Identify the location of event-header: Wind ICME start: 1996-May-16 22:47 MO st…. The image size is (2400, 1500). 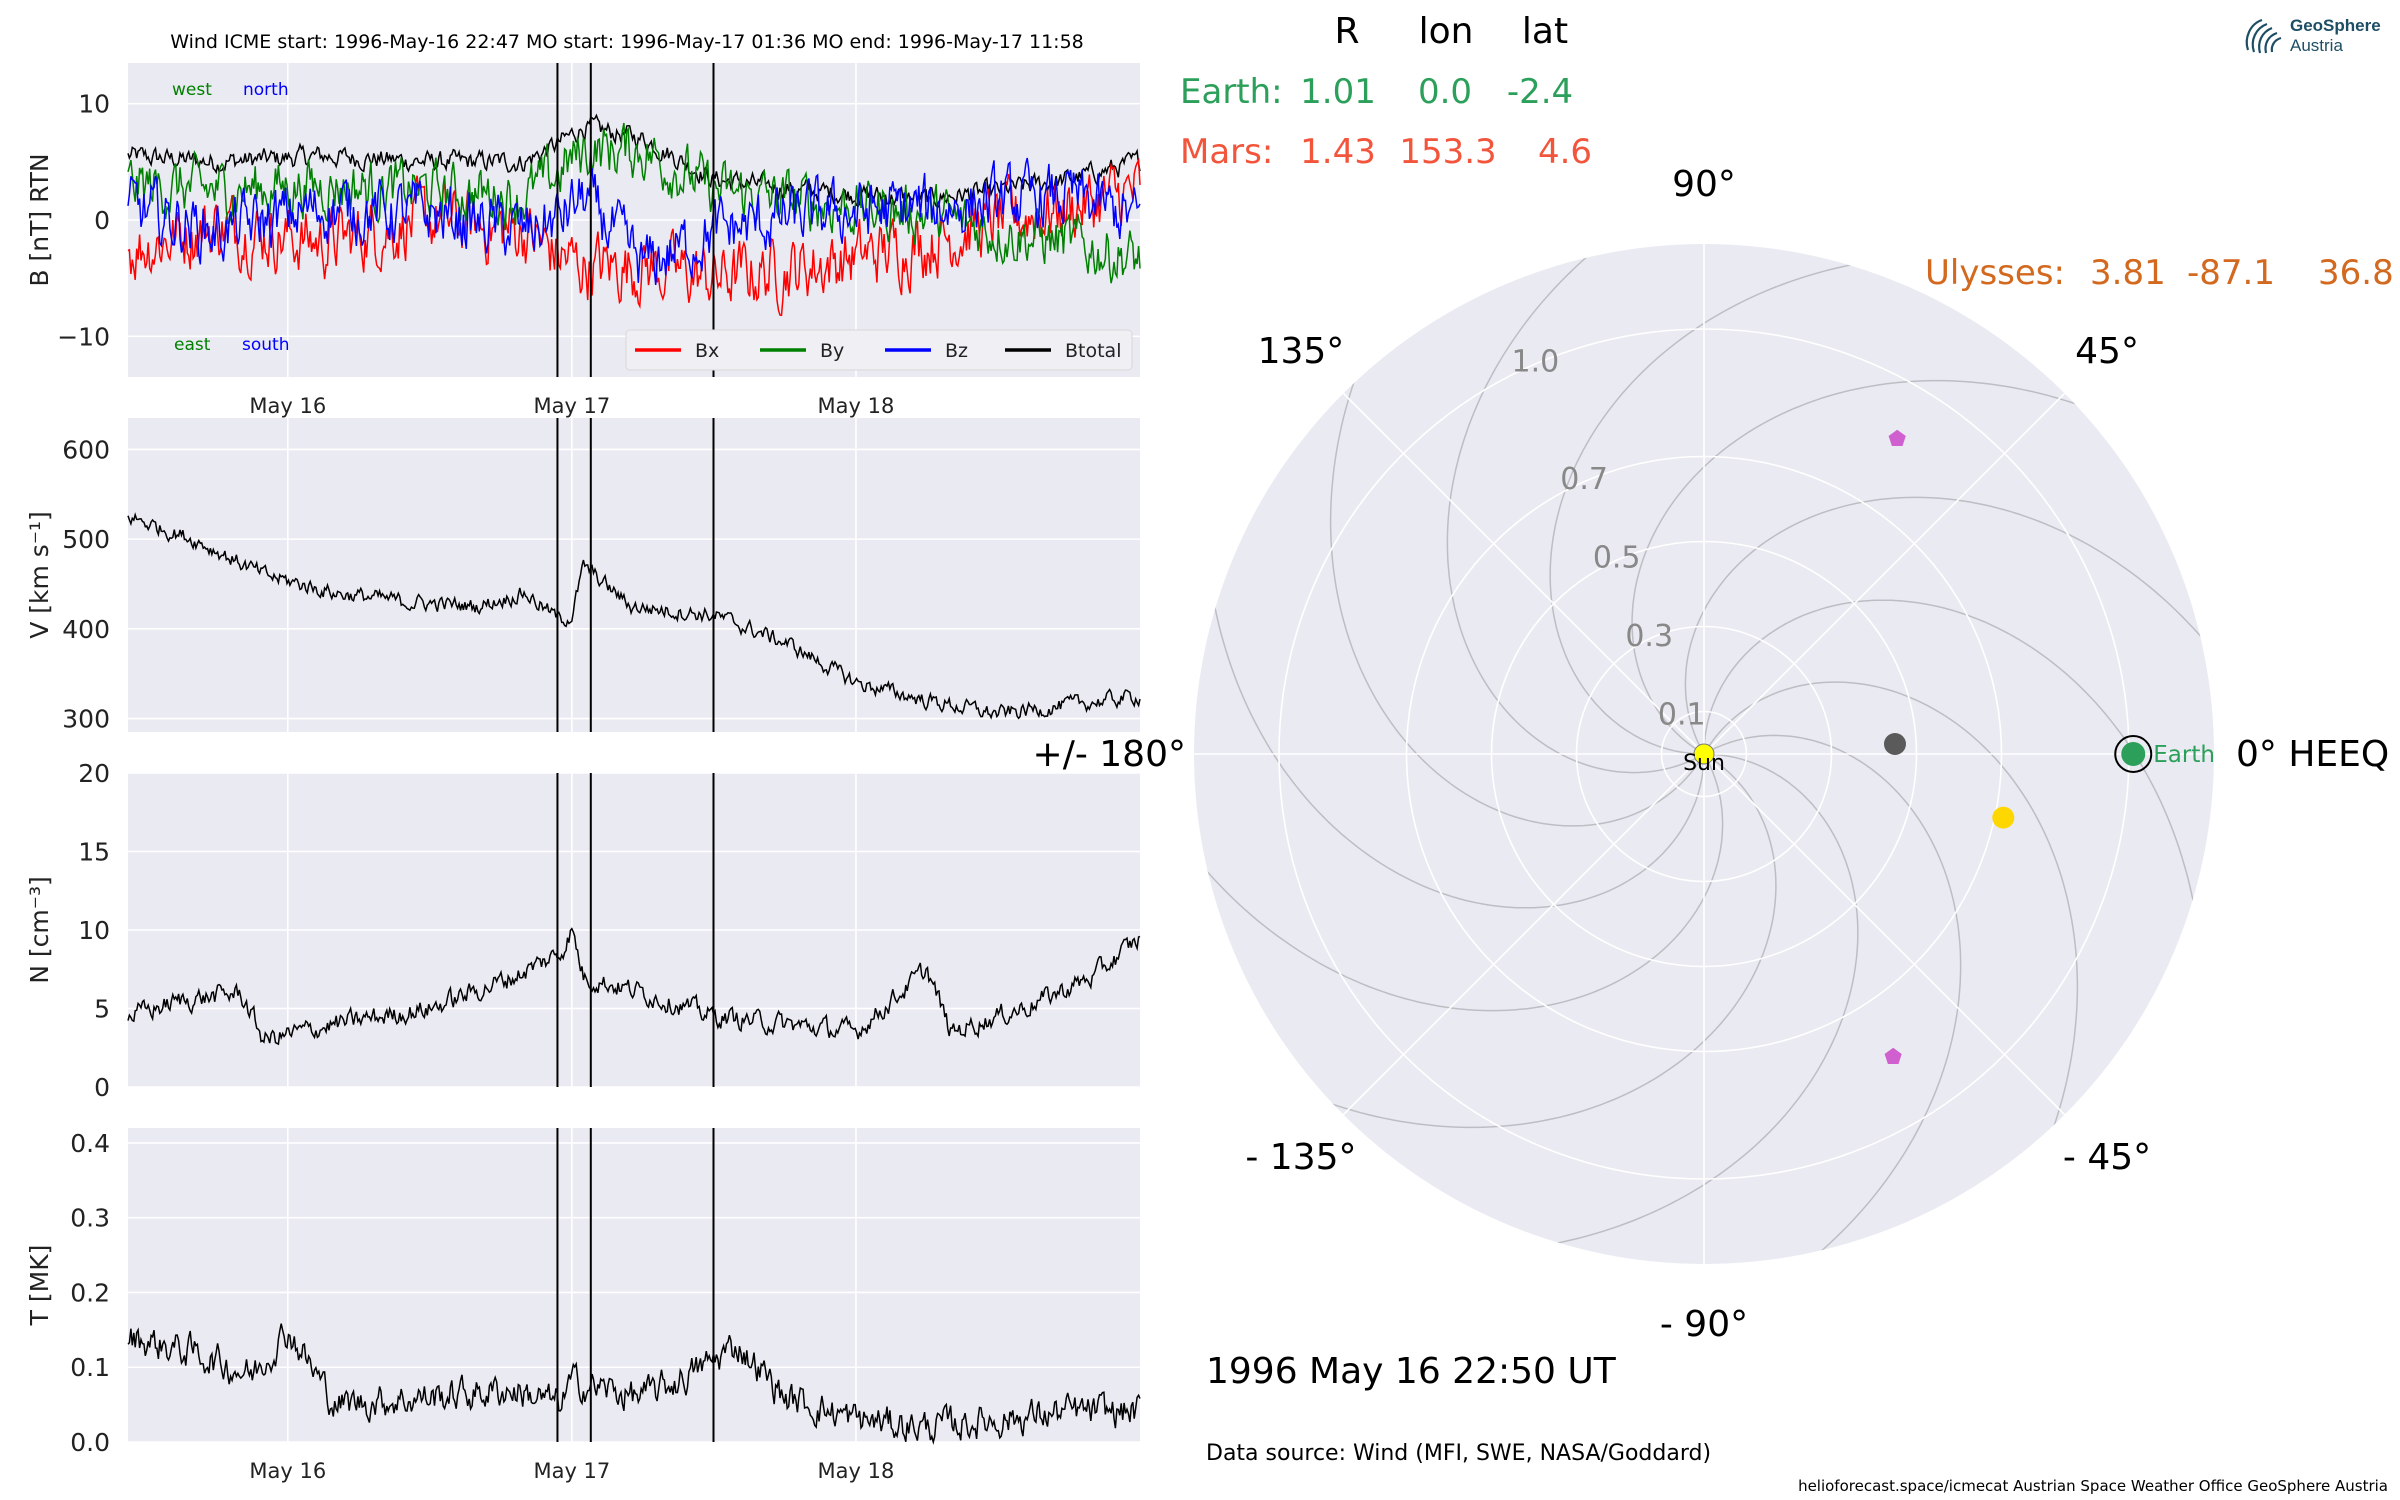
(627, 42).